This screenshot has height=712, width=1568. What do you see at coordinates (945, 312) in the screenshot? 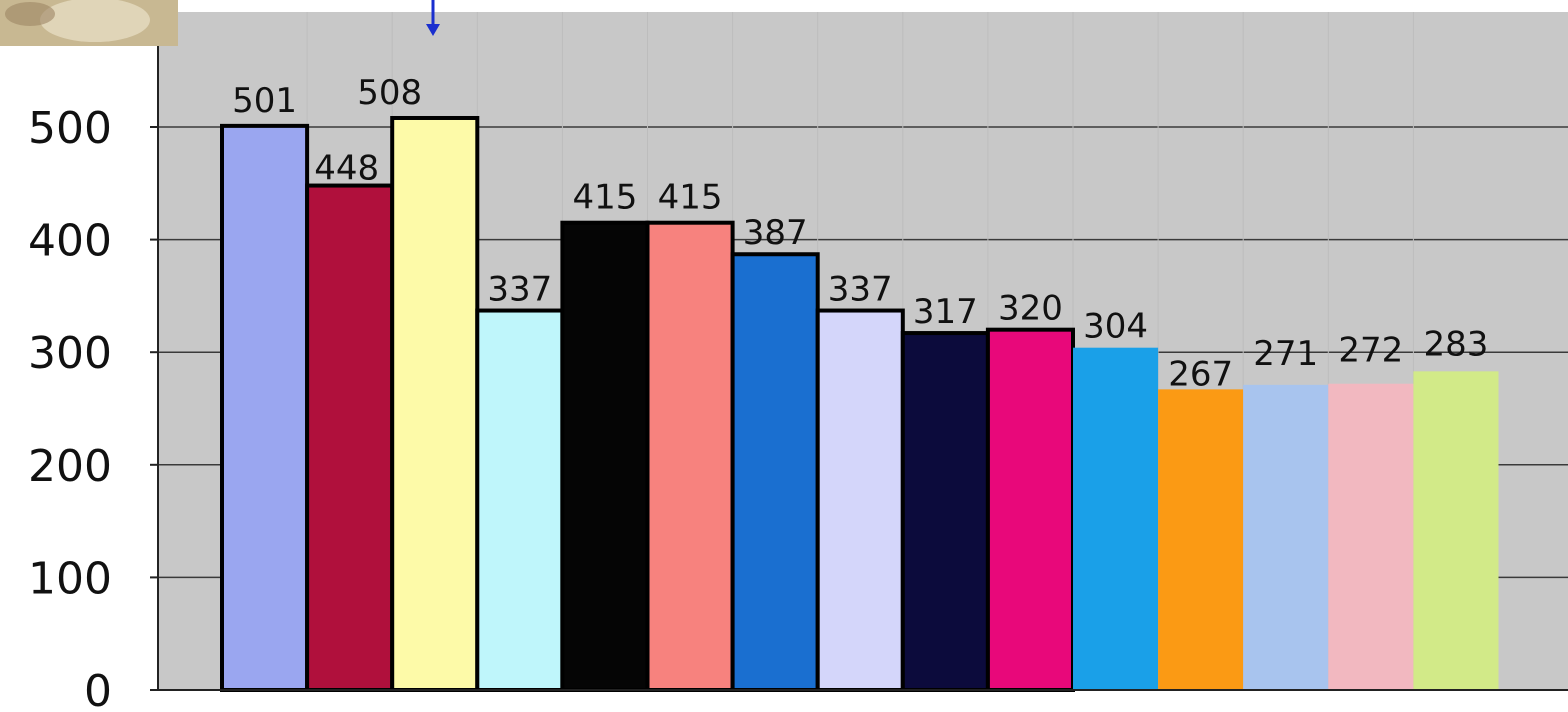
I see `data-label: 317` at bounding box center [945, 312].